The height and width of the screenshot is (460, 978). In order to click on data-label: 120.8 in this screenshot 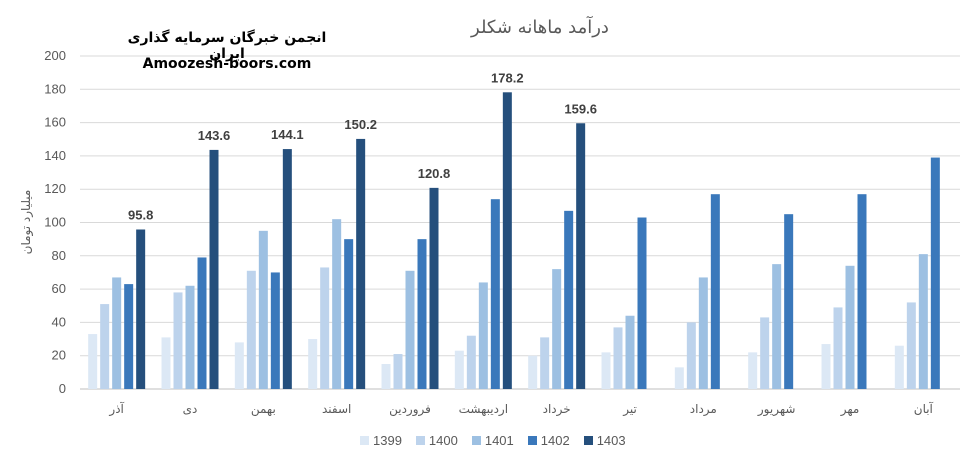, I will do `click(434, 173)`.